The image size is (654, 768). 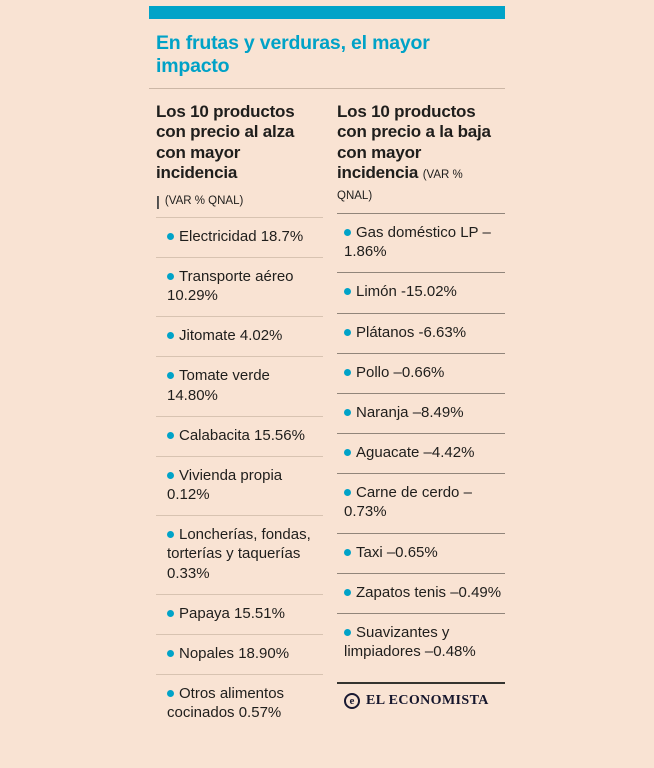 What do you see at coordinates (327, 88) in the screenshot?
I see `title-divider` at bounding box center [327, 88].